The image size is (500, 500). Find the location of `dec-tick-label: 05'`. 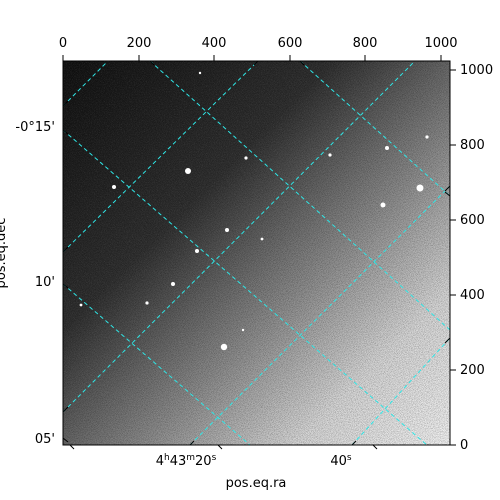

dec-tick-label: 05' is located at coordinates (45, 439).